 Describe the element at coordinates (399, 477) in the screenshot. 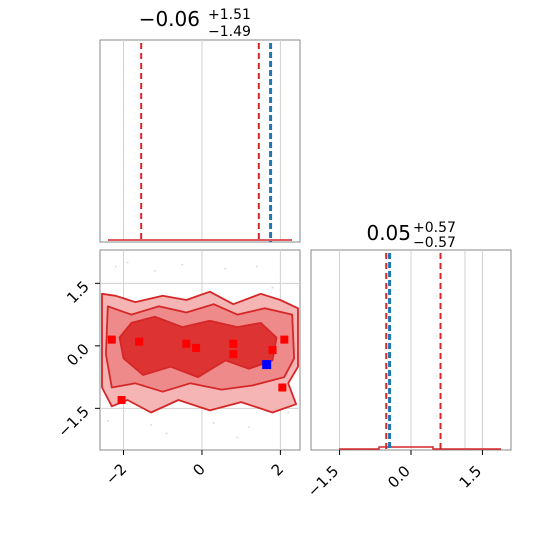

I see `bottom-right-xtick-label: 0.0` at that location.